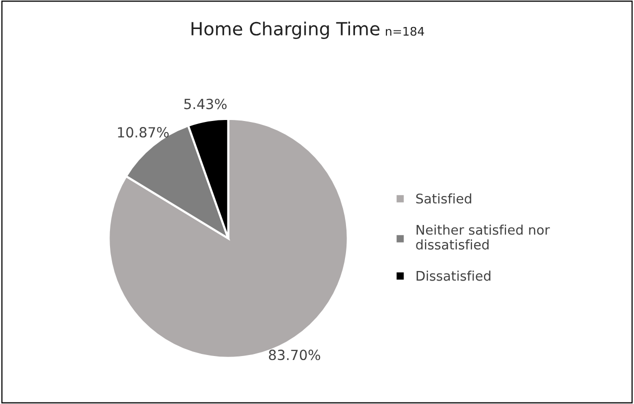 Image resolution: width=634 pixels, height=404 pixels. Describe the element at coordinates (405, 31) in the screenshot. I see `chart-subtitle: n=184` at that location.